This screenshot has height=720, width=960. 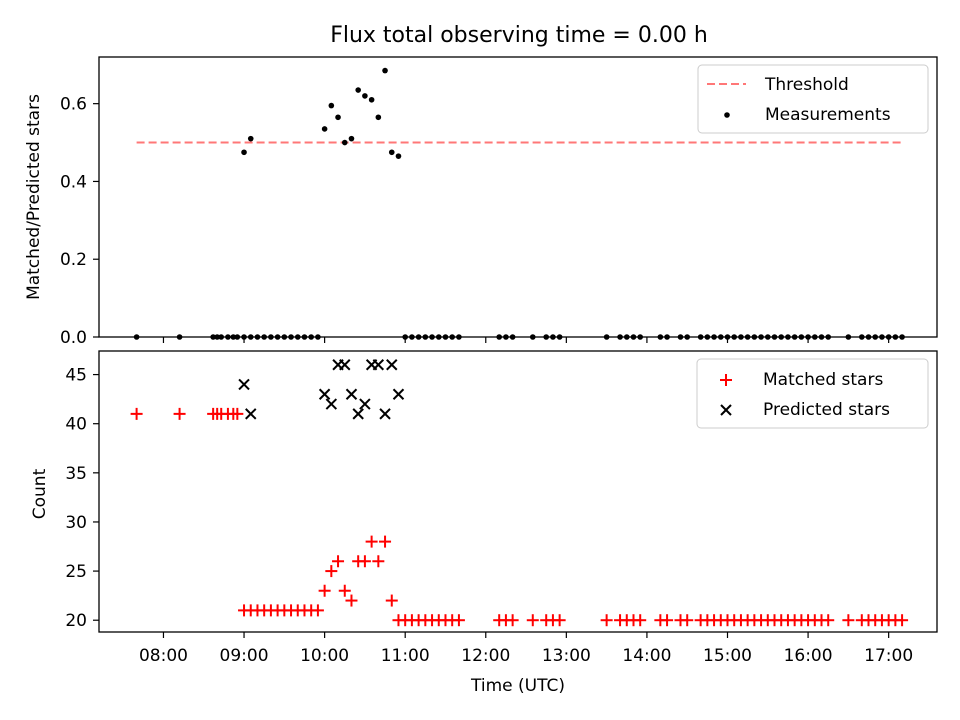 What do you see at coordinates (823, 380) in the screenshot?
I see `matched-legend-label: Matched stars` at bounding box center [823, 380].